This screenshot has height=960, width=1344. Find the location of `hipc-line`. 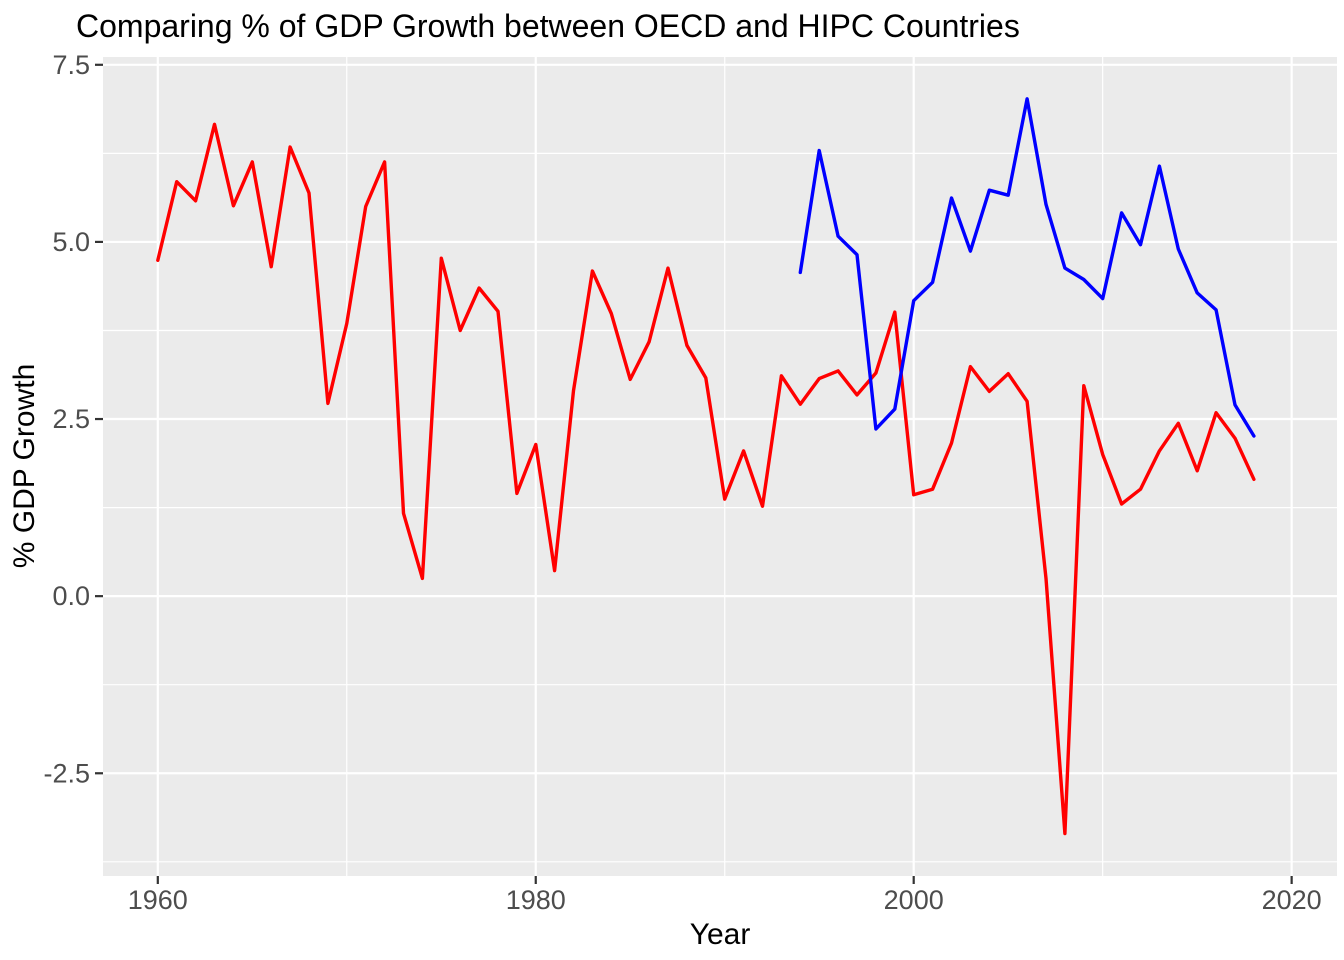

hipc-line is located at coordinates (1027, 267).